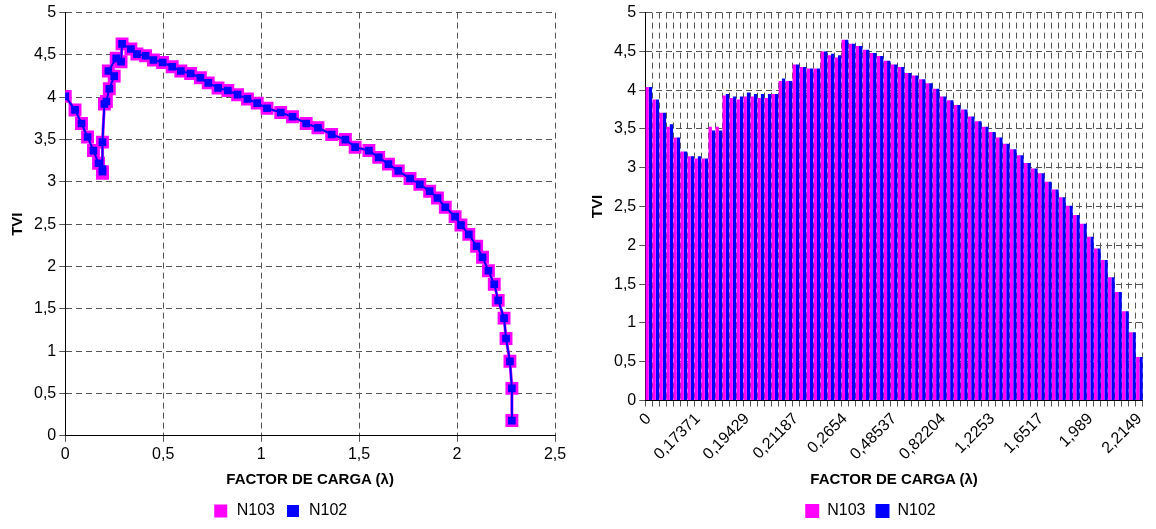  I want to click on x-tick-label: 2, so click(457, 453).